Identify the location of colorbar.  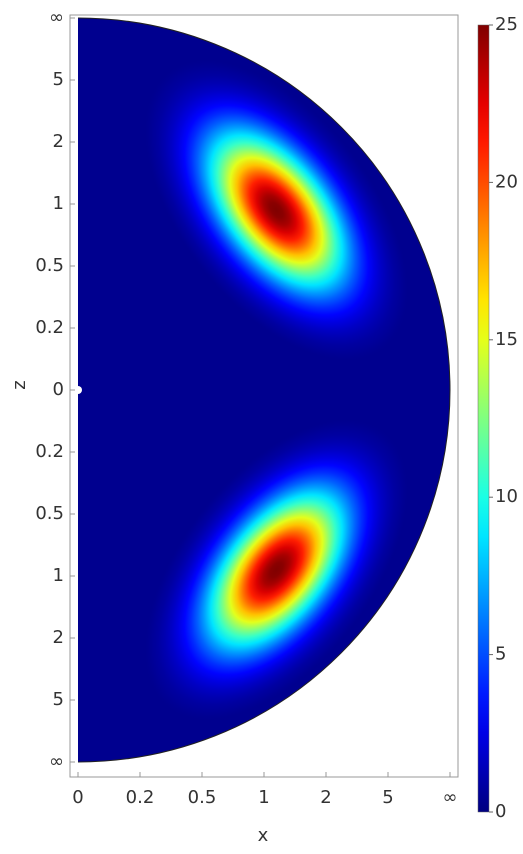
(483, 418).